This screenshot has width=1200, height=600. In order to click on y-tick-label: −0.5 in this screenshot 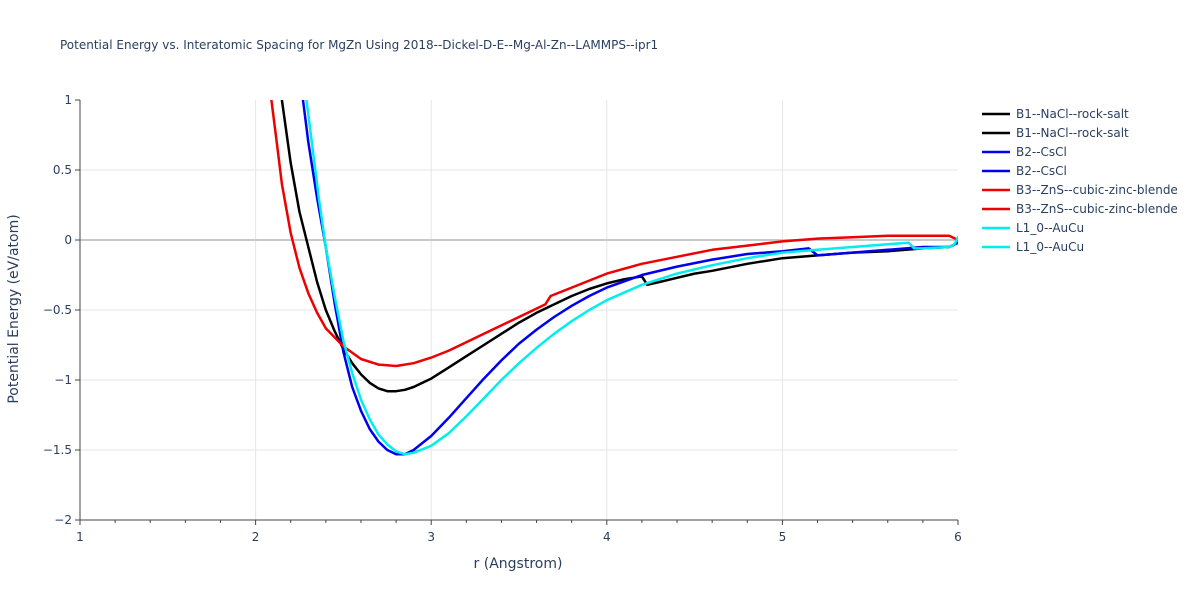, I will do `click(57, 310)`.